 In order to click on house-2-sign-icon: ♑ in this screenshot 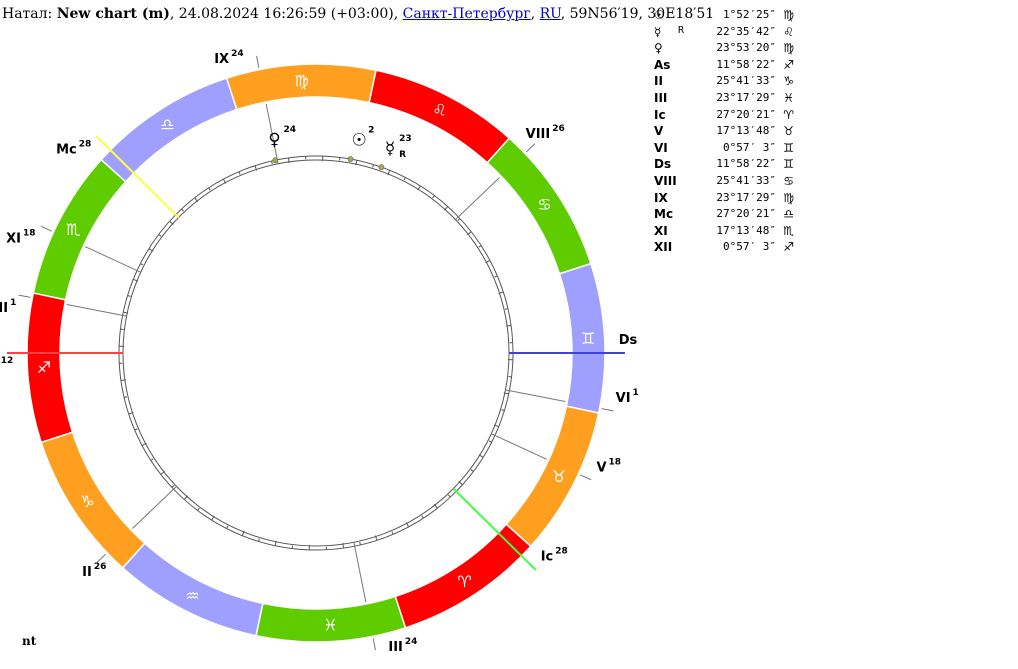, I will do `click(788, 81)`.